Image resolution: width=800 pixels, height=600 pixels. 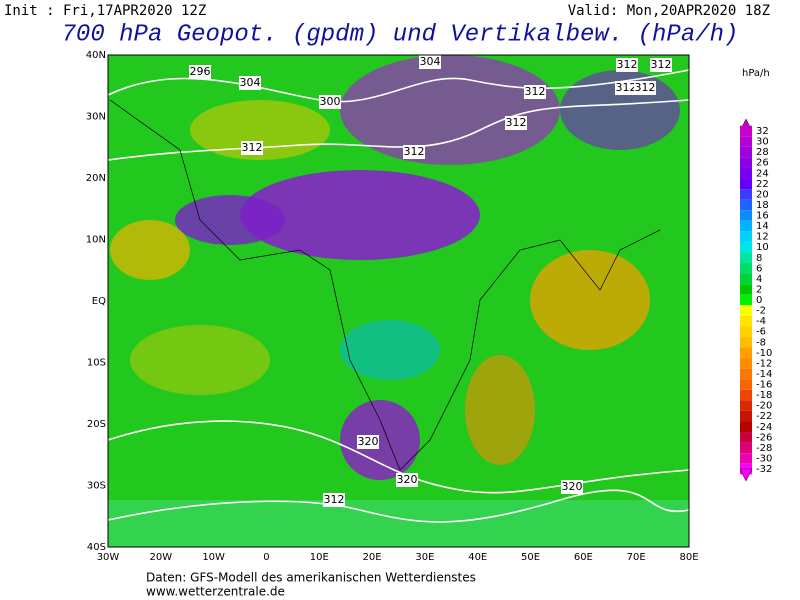 I want to click on colorbar-label: 32, so click(x=762, y=131).